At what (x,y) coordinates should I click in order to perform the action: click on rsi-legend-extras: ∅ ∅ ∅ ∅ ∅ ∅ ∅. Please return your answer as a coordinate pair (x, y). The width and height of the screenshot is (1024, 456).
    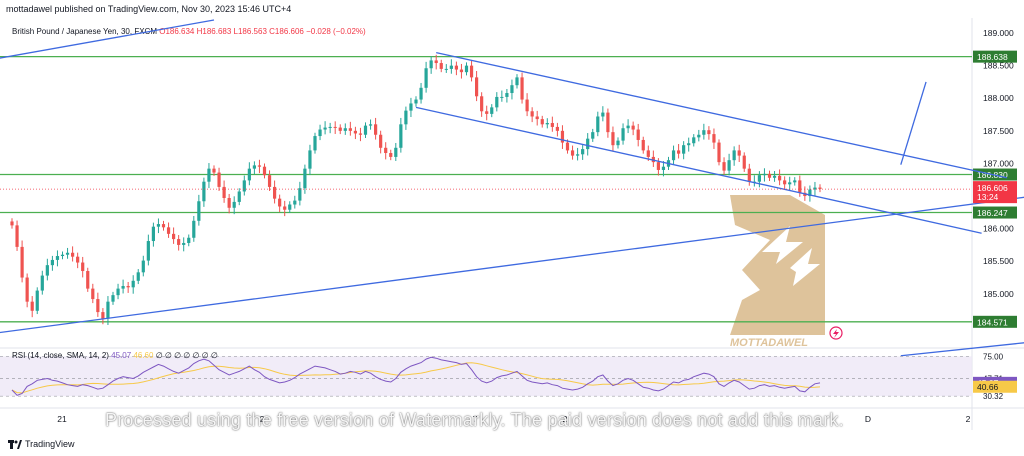
    Looking at the image, I should click on (186, 355).